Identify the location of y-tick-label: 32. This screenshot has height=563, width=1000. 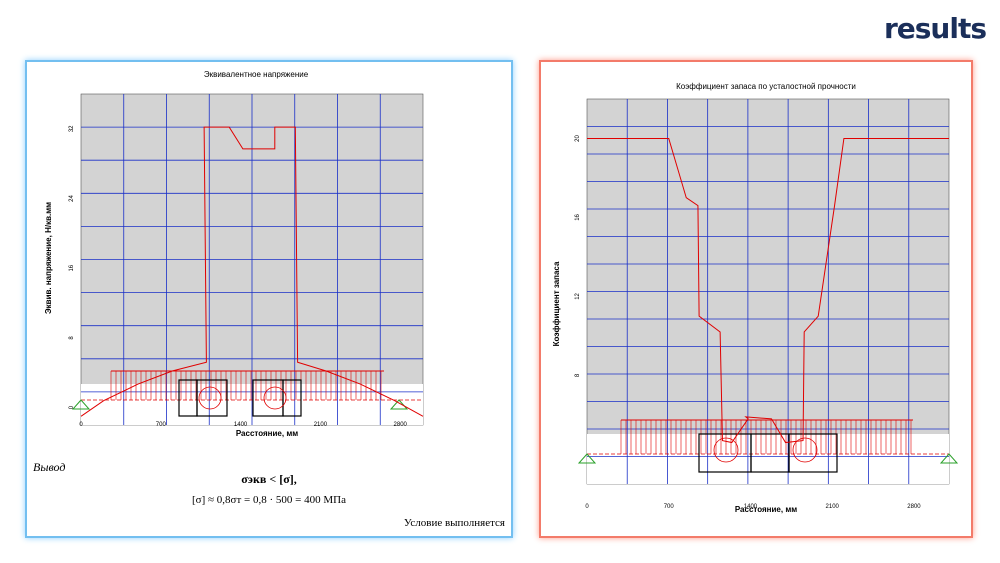
(72, 128).